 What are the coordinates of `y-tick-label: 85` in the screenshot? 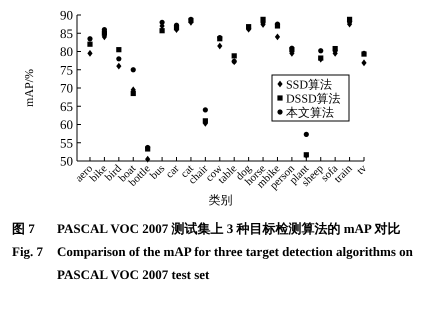 It's located at (66, 33).